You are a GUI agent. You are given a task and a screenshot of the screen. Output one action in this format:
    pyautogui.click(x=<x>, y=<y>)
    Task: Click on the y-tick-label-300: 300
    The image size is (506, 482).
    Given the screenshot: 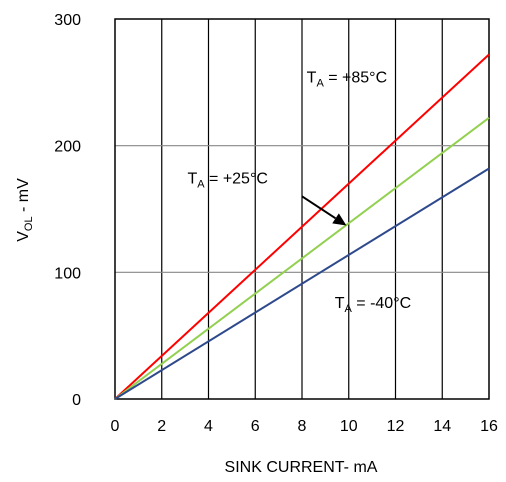 What is the action you would take?
    pyautogui.click(x=67, y=20)
    